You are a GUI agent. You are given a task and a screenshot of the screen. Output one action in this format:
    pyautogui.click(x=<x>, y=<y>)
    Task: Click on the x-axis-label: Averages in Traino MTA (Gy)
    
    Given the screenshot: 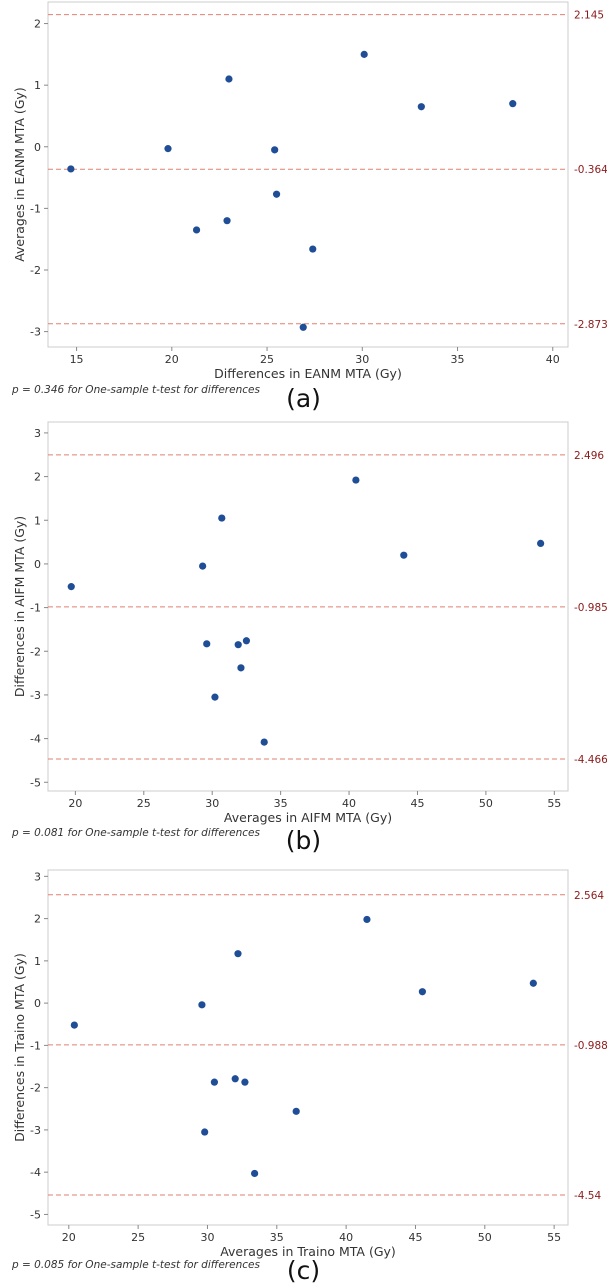 What is the action you would take?
    pyautogui.click(x=308, y=1251)
    